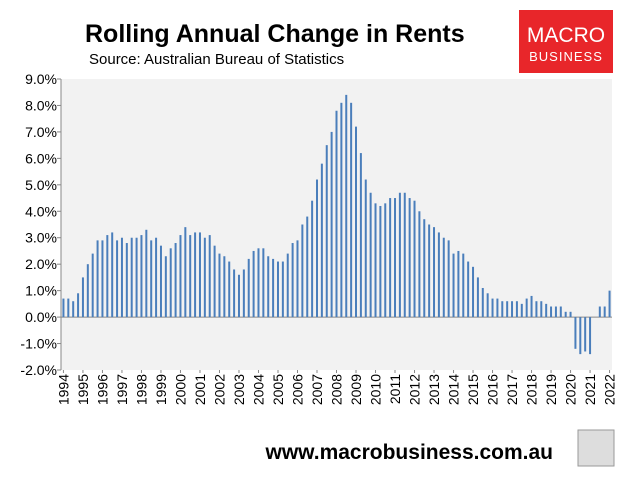 This screenshot has width=629, height=487. Describe the element at coordinates (415, 389) in the screenshot. I see `x-tick-label: 2012` at that location.